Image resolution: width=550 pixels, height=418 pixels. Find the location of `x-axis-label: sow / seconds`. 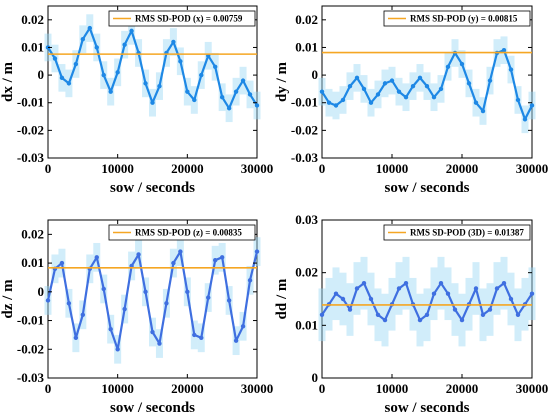

x-axis-label: sow / seconds is located at coordinates (426, 188).